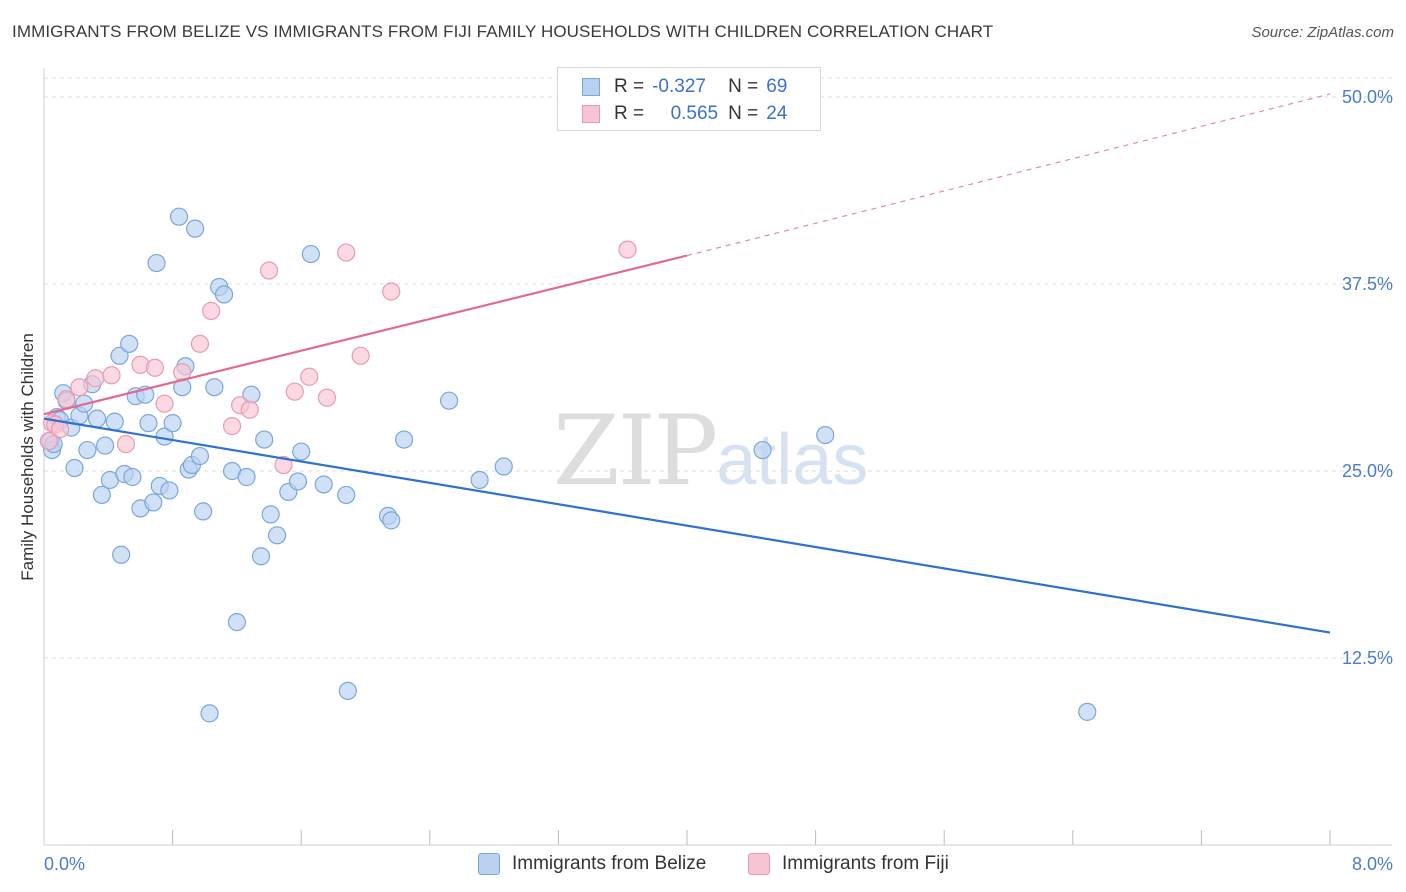 This screenshot has height=892, width=1406. I want to click on belize-swatch-icon, so click(591, 87).